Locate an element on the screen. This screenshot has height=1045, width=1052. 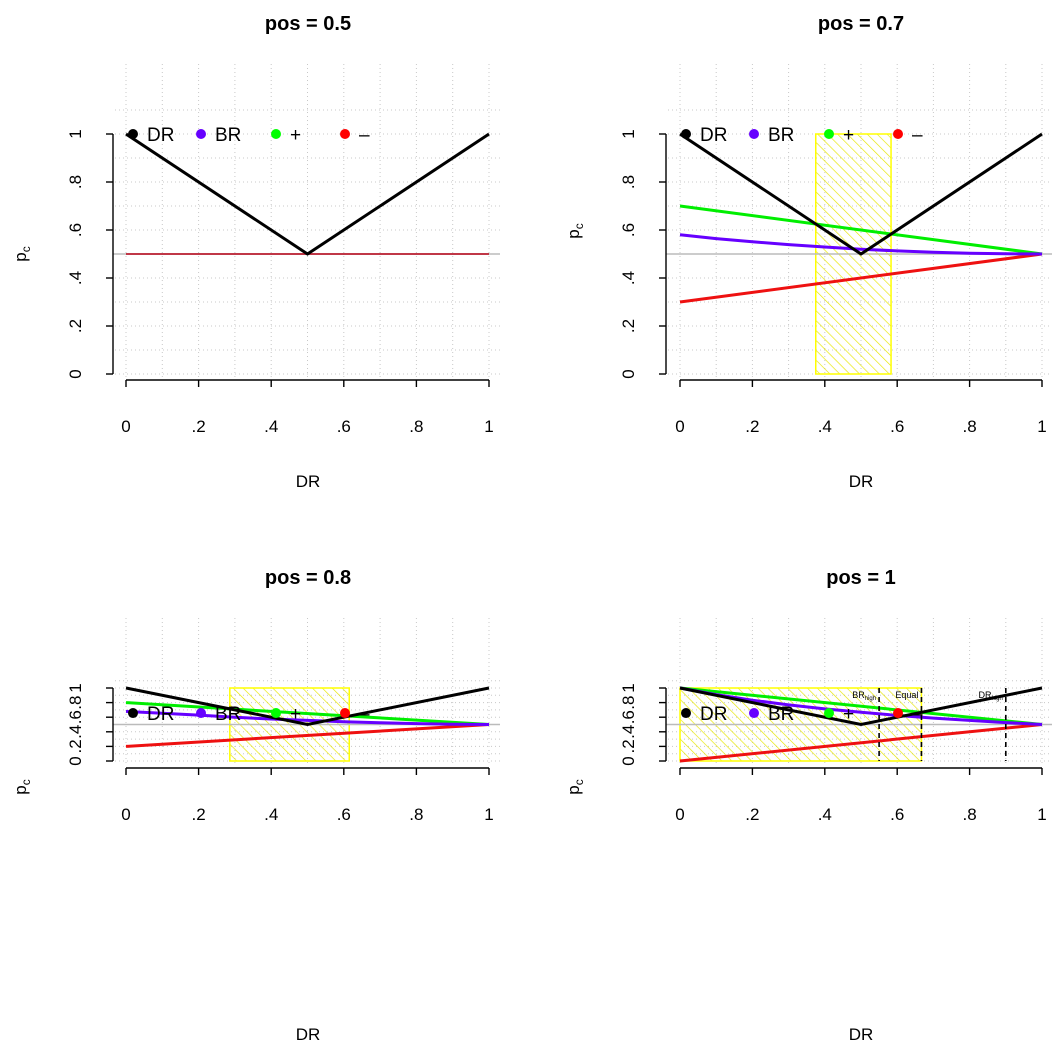
vline-label: DRhigh is located at coordinates (990, 696).